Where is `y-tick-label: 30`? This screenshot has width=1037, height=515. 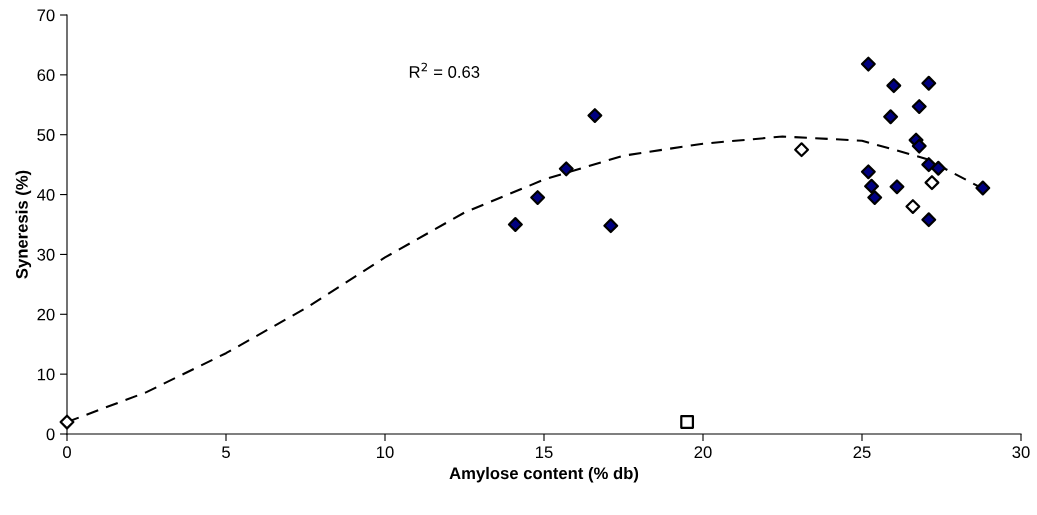 y-tick-label: 30 is located at coordinates (46, 254).